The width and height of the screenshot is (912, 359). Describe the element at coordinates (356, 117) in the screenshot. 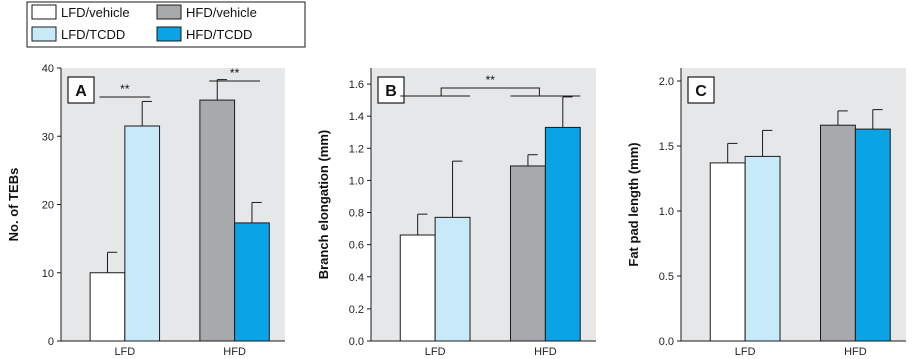

I see `y-tick-label: 1.4` at that location.